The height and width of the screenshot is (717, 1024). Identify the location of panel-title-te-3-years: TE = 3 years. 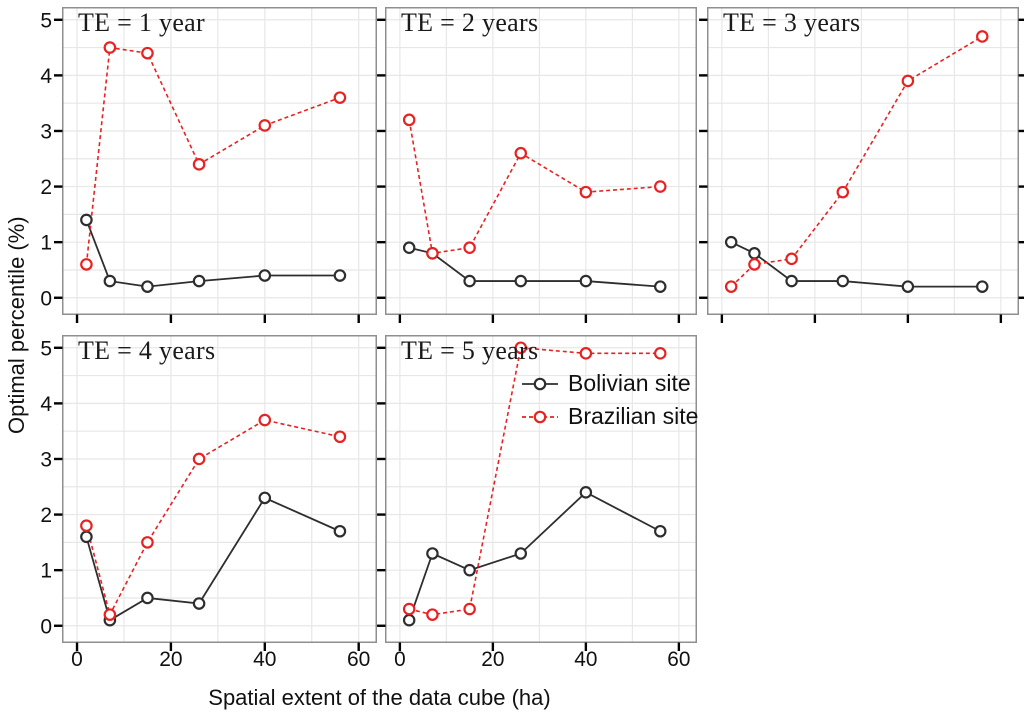
(792, 22).